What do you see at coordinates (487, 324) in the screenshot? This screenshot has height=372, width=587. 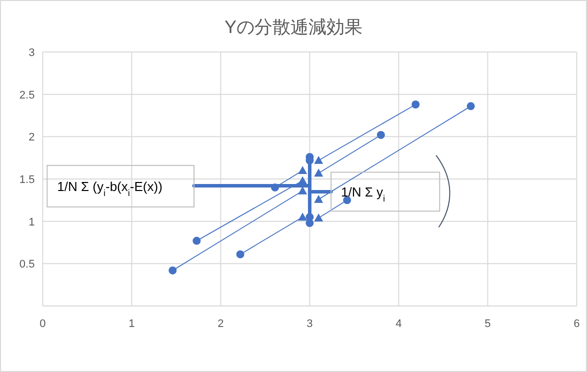 I see `x-tick-label: 5` at bounding box center [487, 324].